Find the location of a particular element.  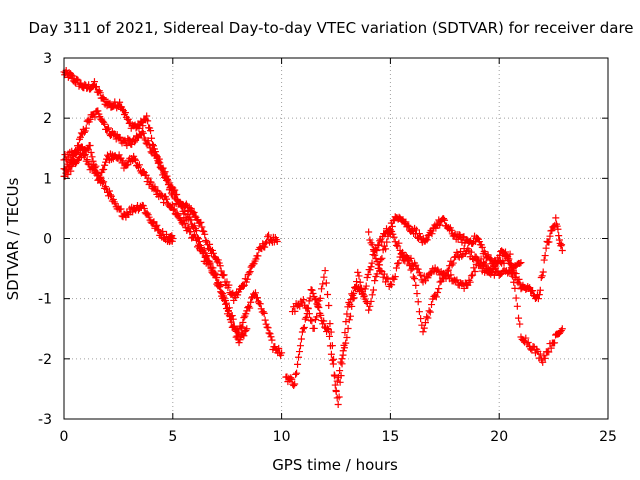

x-tick-label: 20 is located at coordinates (499, 437).